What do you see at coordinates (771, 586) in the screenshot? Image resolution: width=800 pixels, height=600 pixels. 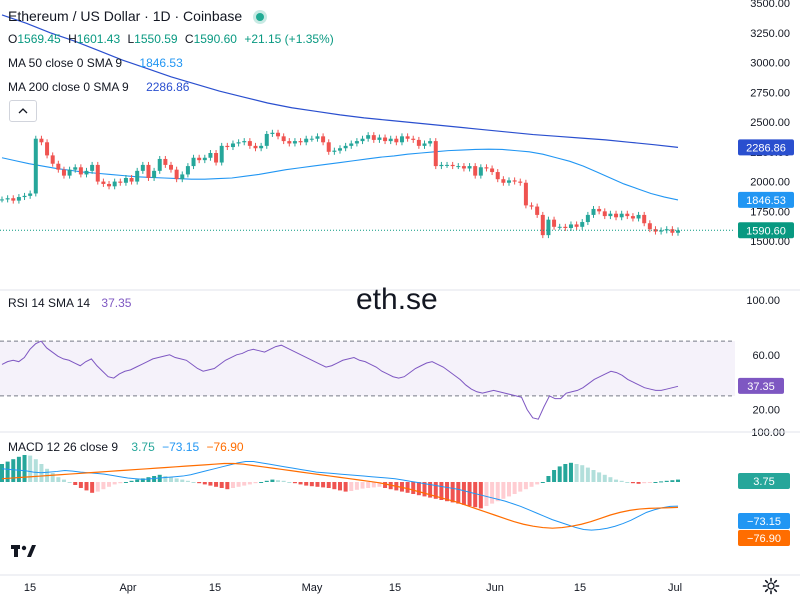 I see `gear-icon` at bounding box center [771, 586].